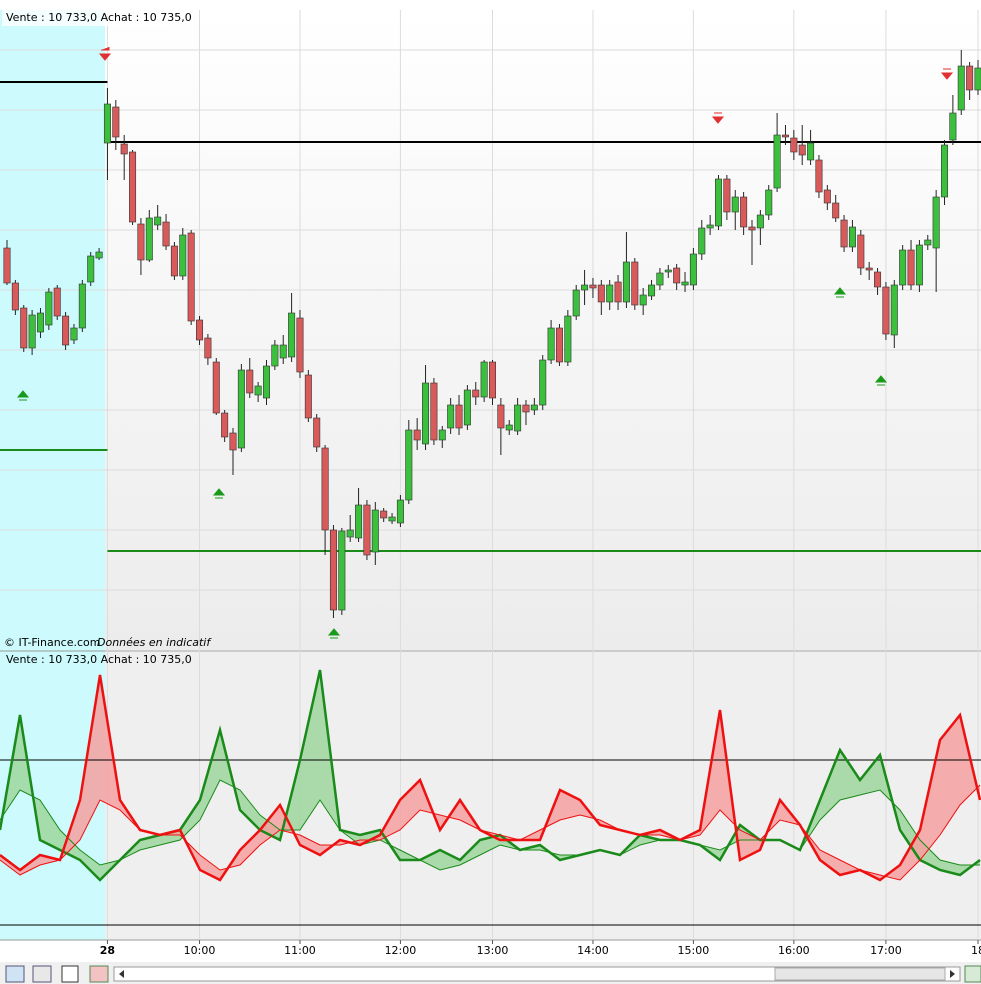 The width and height of the screenshot is (981, 984). What do you see at coordinates (107, 950) in the screenshot?
I see `x-tick-label: 28` at bounding box center [107, 950].